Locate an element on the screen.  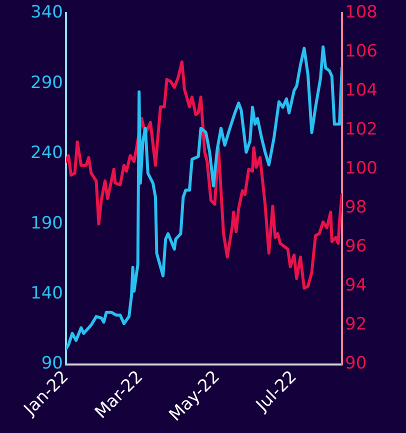
y2-tick-label: 90 is located at coordinates (356, 364).